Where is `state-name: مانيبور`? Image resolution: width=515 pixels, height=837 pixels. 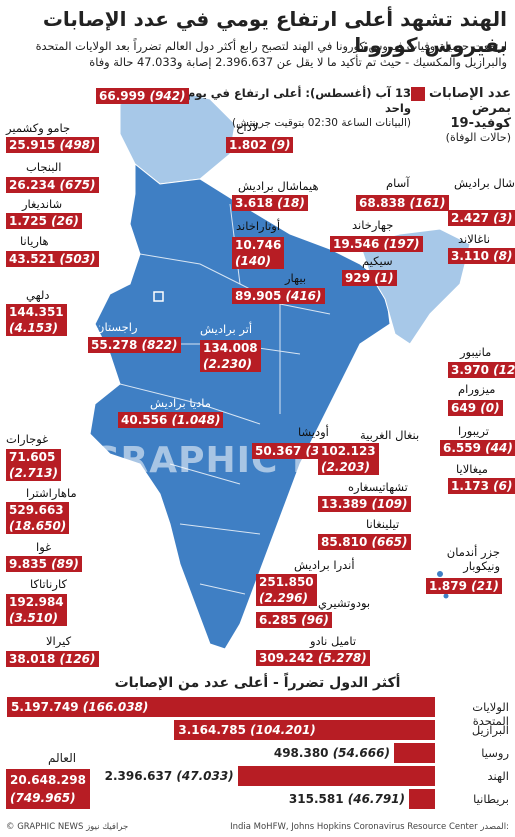
state-name: مانيبور is located at coordinates (476, 352).